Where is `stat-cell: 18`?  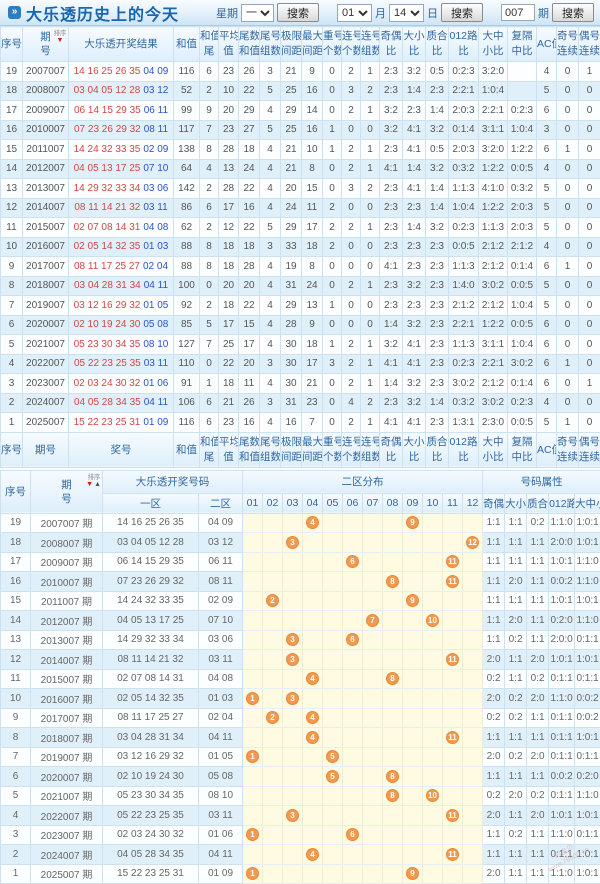
stat-cell: 18 is located at coordinates (229, 306).